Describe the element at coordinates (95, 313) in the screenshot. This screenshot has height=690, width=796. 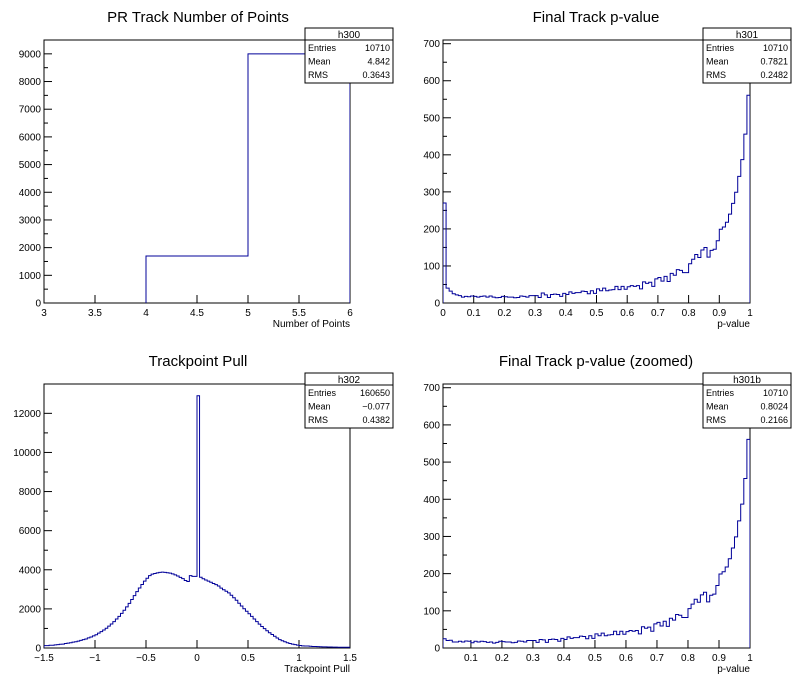
I see `x-tick-label: 3.5` at that location.